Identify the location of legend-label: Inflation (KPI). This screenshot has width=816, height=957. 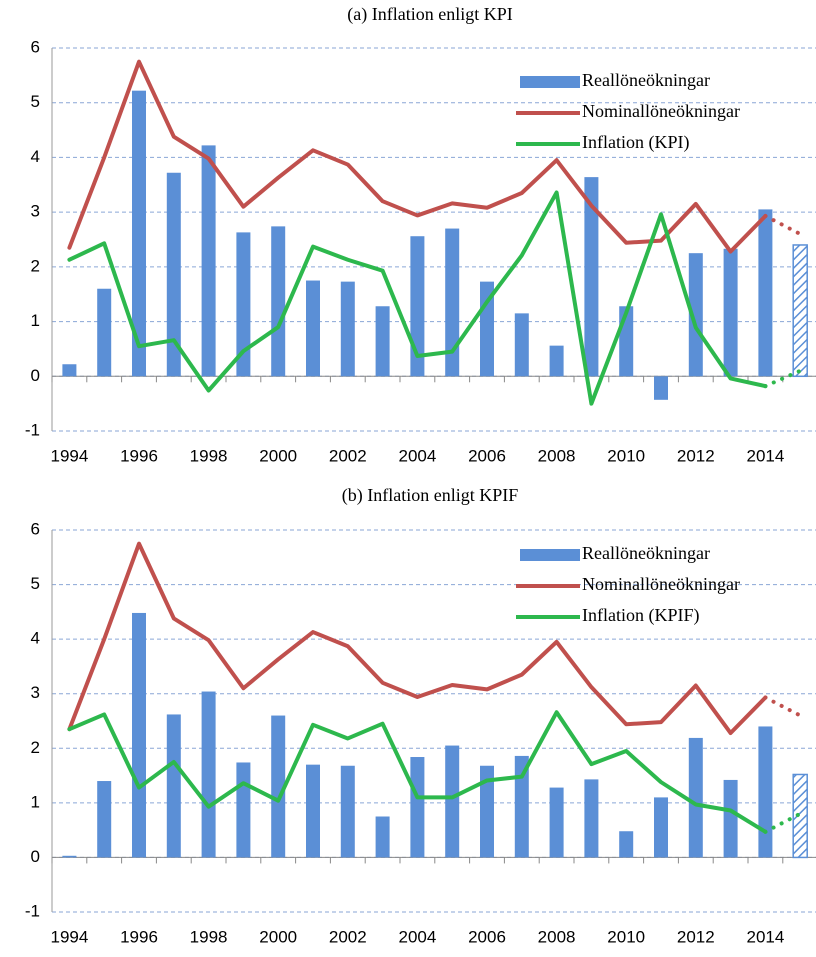
(635, 142).